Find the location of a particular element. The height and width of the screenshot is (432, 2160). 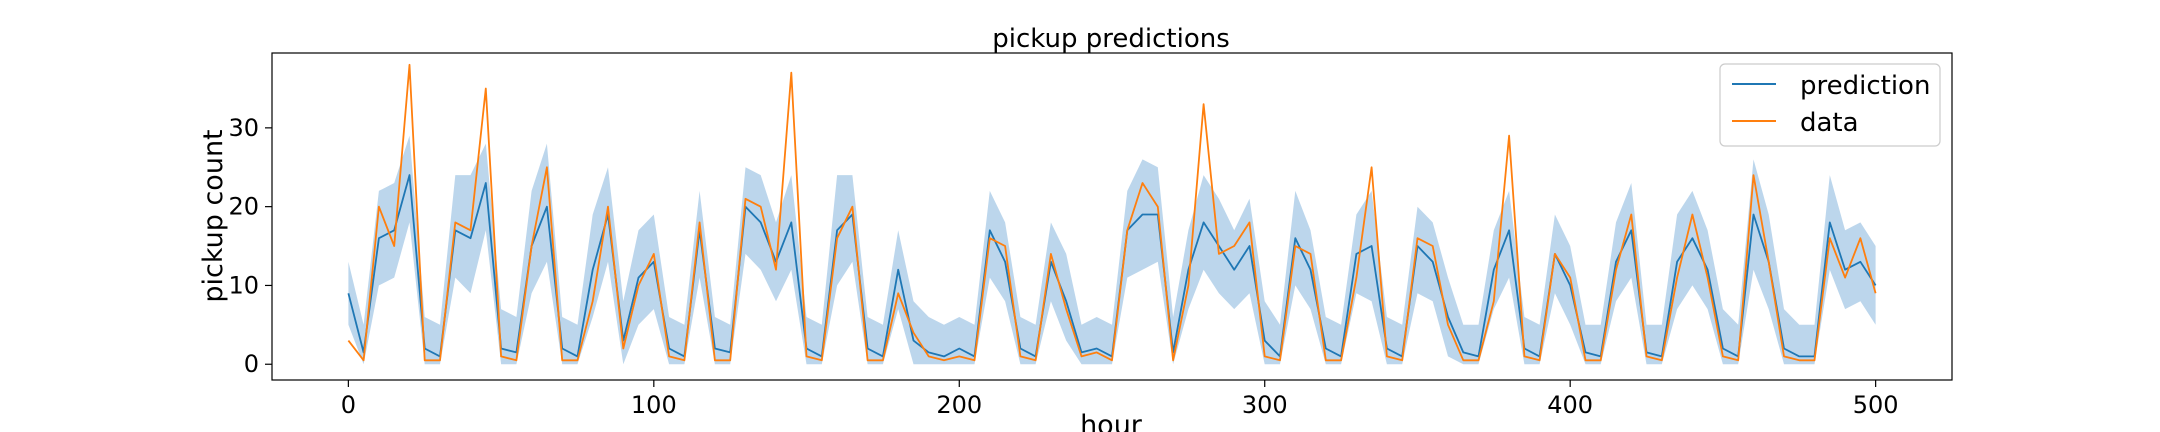

x-tick-label: 500 is located at coordinates (1876, 405).